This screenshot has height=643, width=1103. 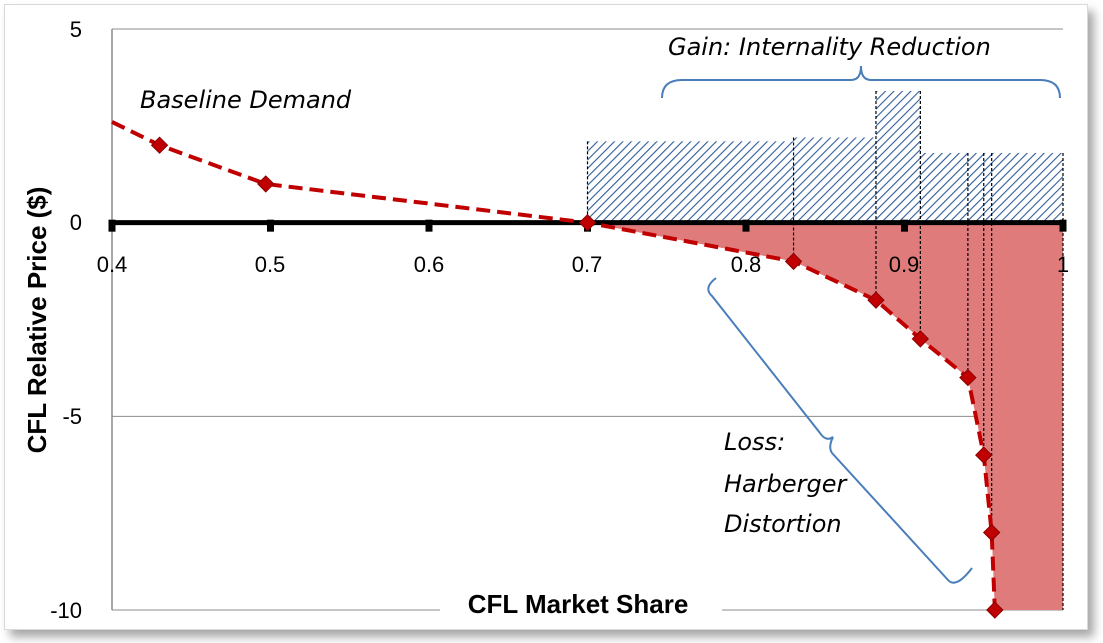 I want to click on gain-bars, so click(x=825, y=156).